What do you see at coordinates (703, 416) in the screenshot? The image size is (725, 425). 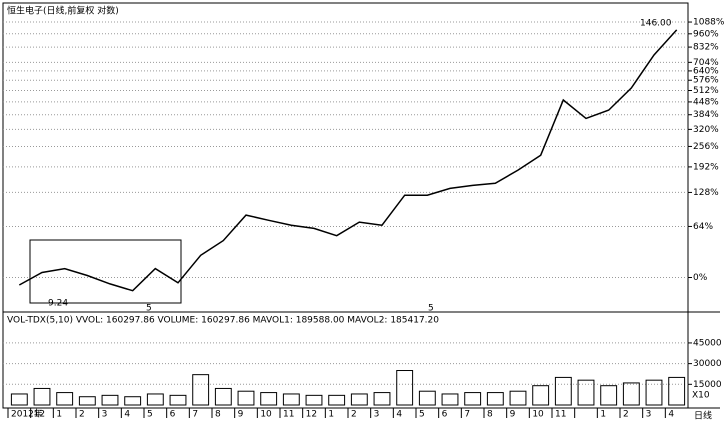 I see `period-label: 日线` at bounding box center [703, 416].